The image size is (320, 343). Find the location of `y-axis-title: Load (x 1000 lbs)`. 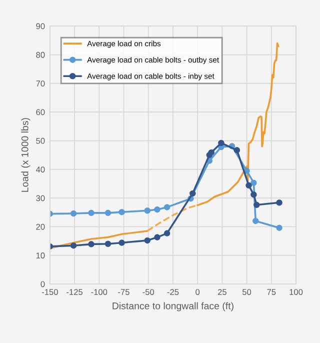

y-axis-title: Load (x 1000 lbs) is located at coordinates (25, 155).